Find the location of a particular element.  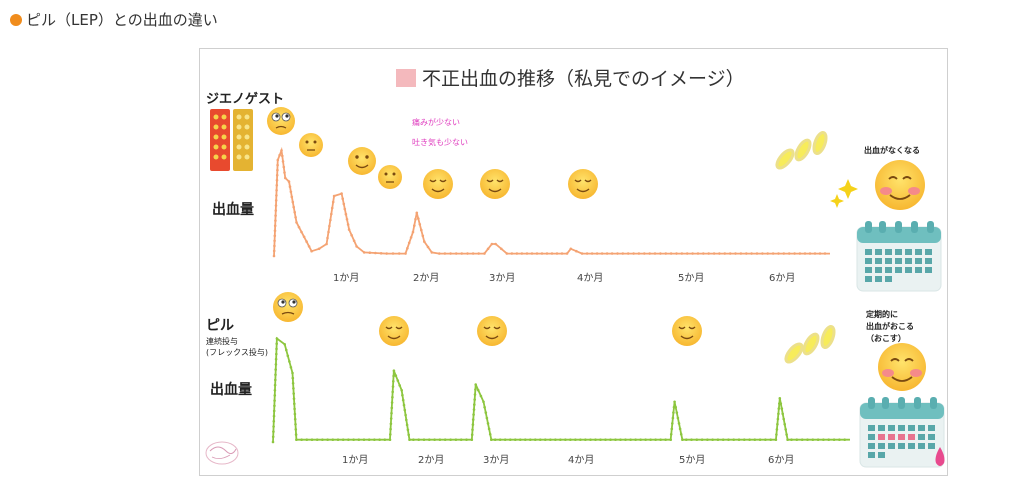

y-axis-label-top: 出血量 is located at coordinates (233, 209).